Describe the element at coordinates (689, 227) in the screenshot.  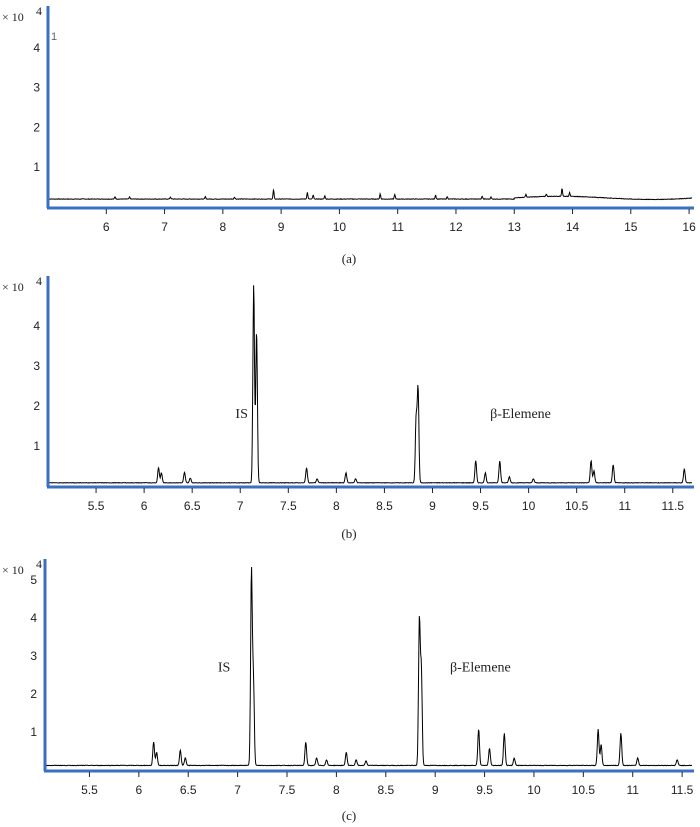
I see `x-tick-label: 16` at that location.